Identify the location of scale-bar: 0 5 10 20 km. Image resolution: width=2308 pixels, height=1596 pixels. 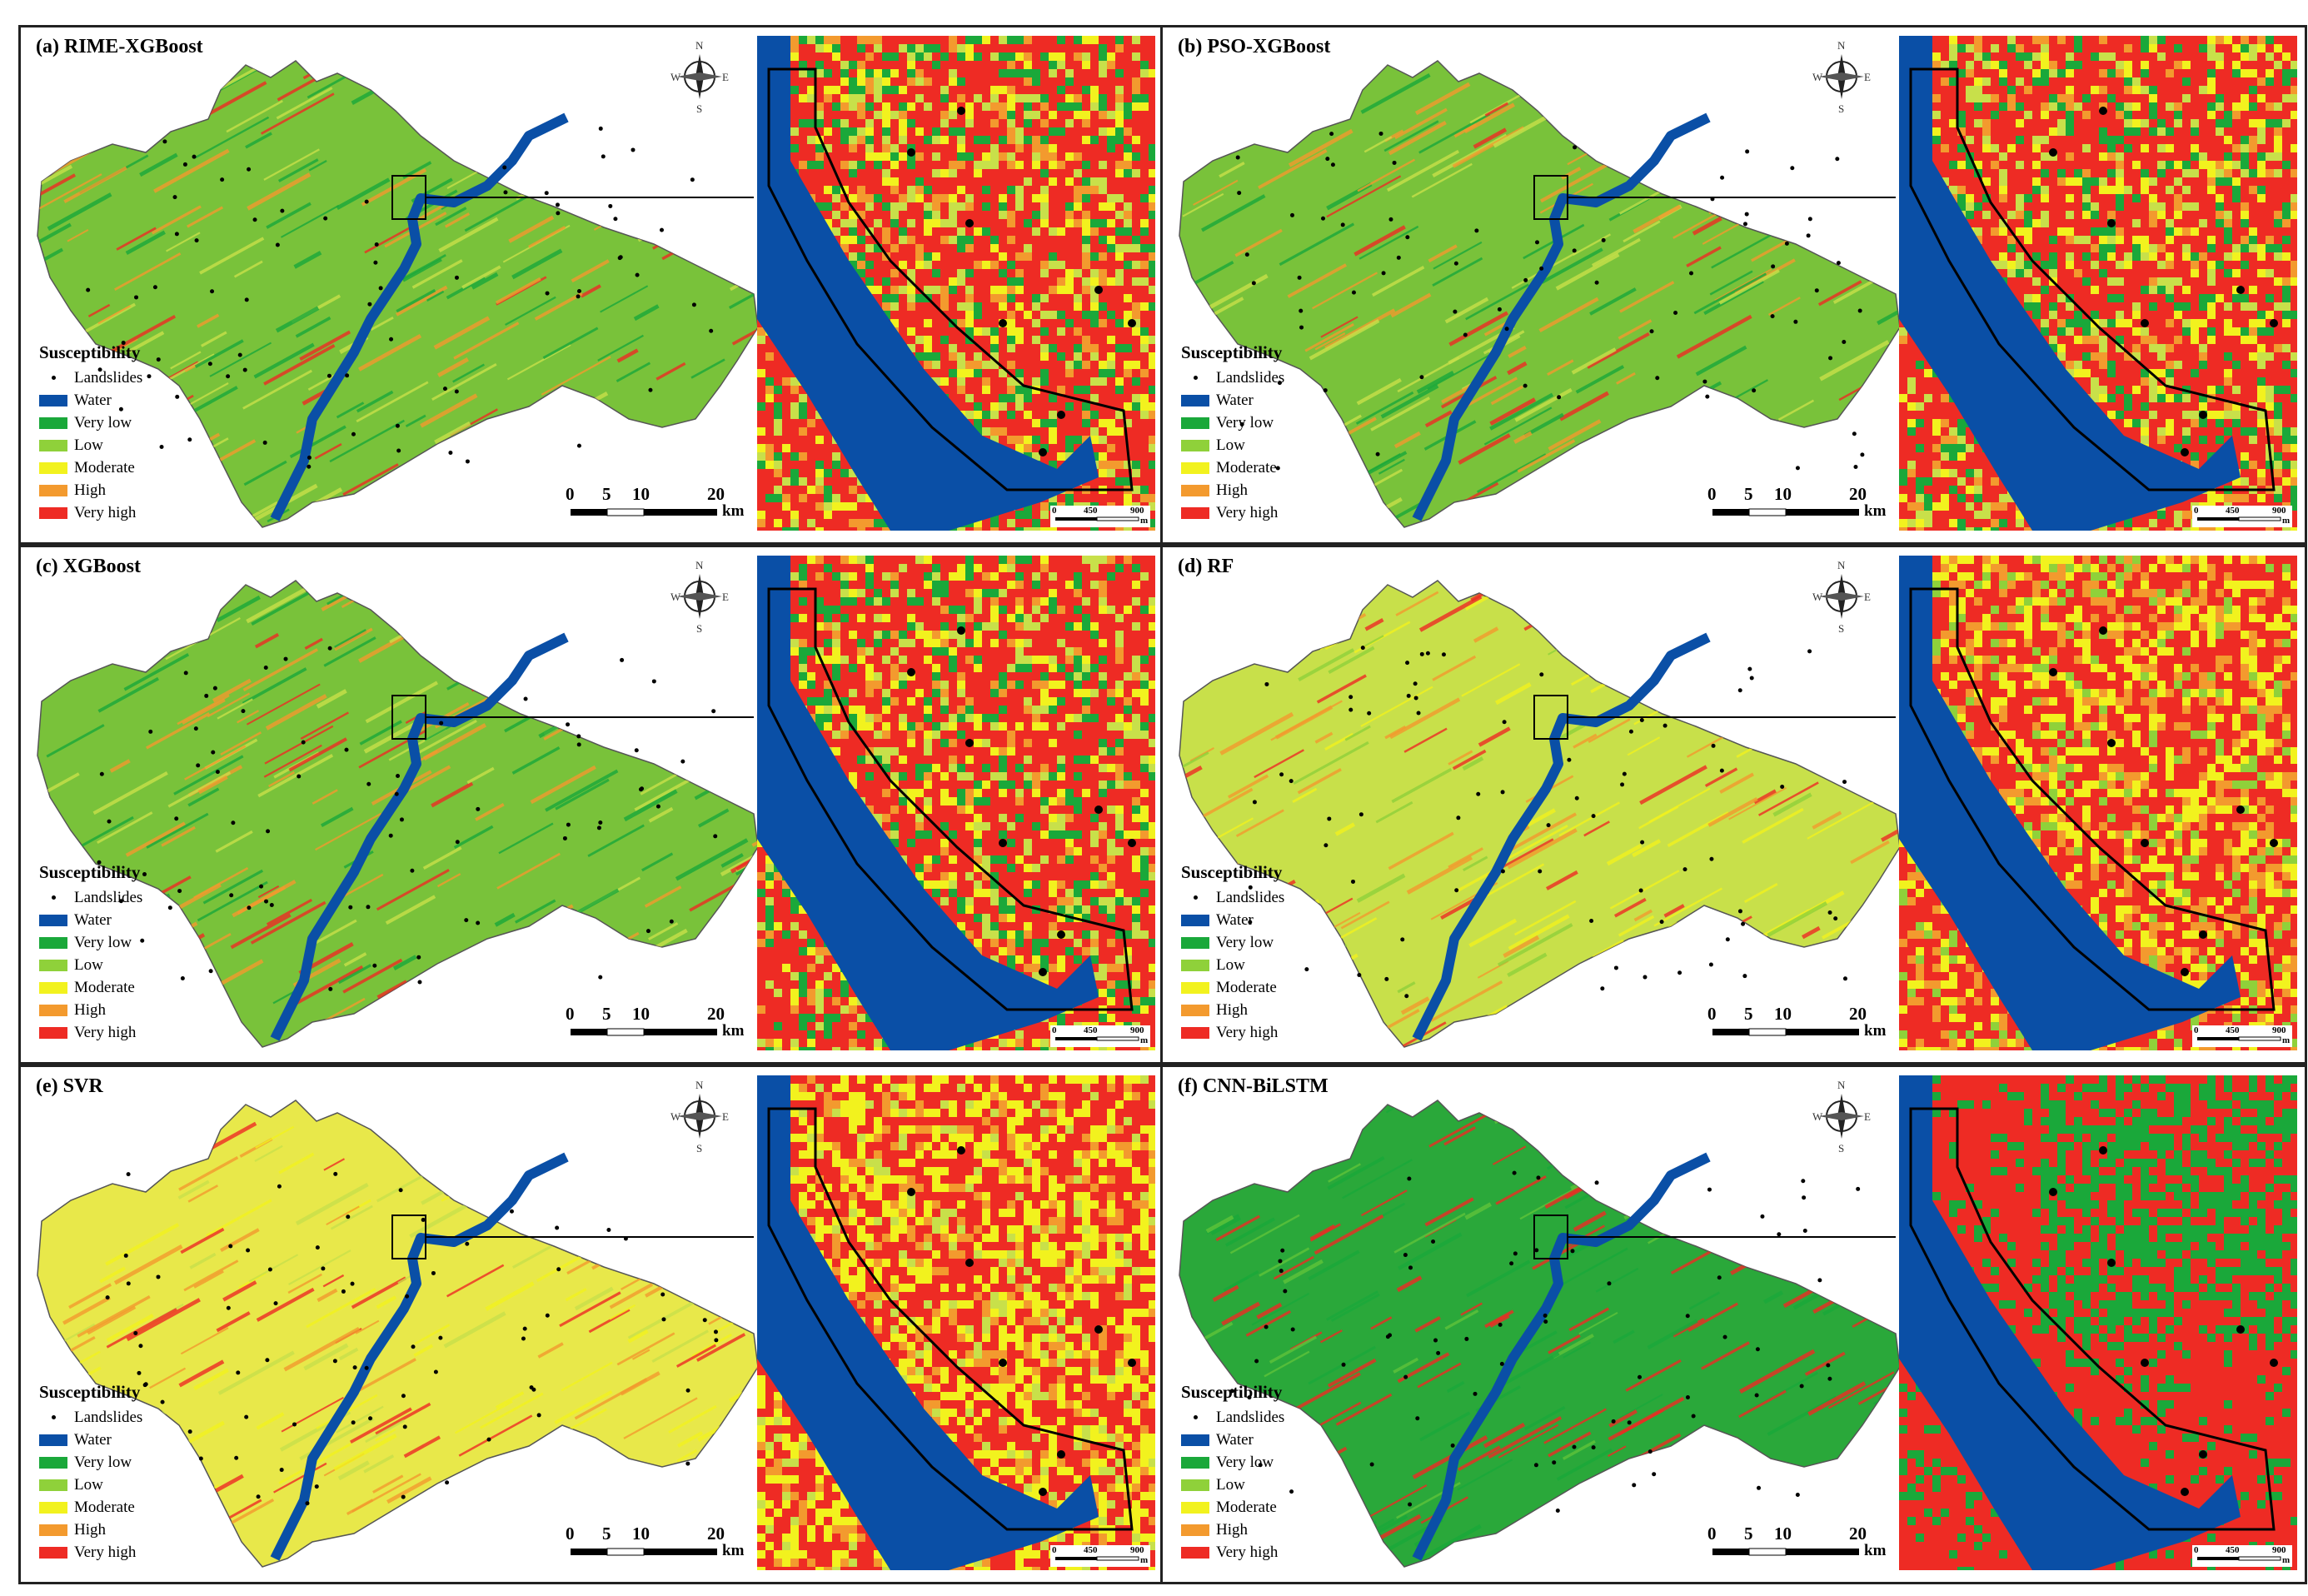
(1808, 509).